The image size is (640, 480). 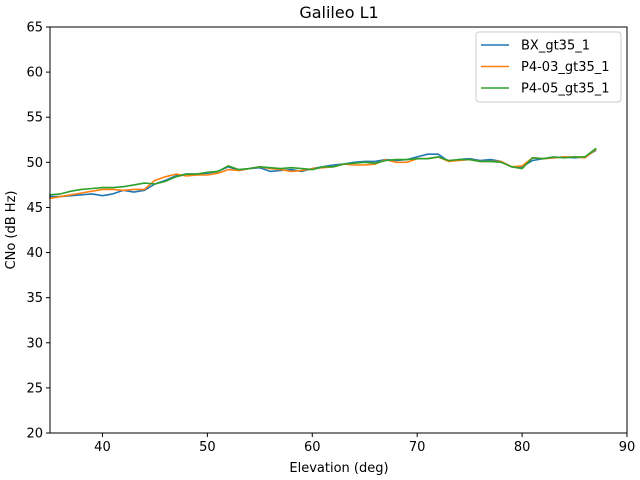 What do you see at coordinates (555, 46) in the screenshot?
I see `legend-label: BX_gt35_1` at bounding box center [555, 46].